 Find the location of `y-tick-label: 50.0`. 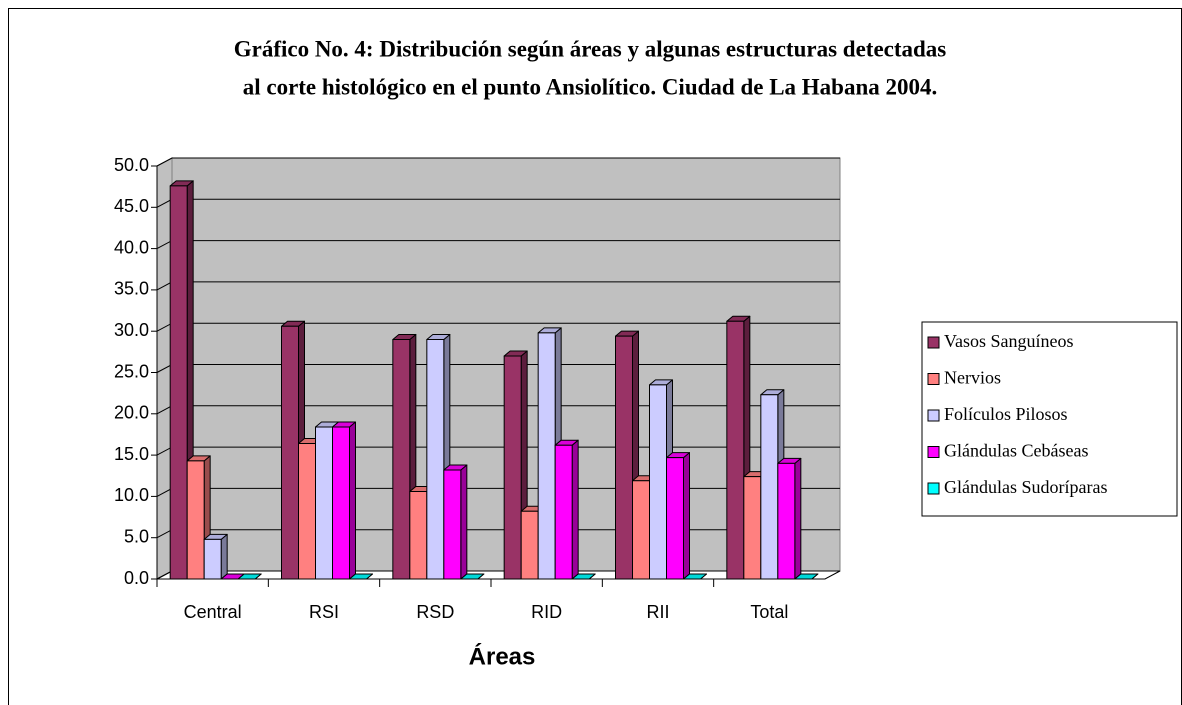

y-tick-label: 50.0 is located at coordinates (131, 165).